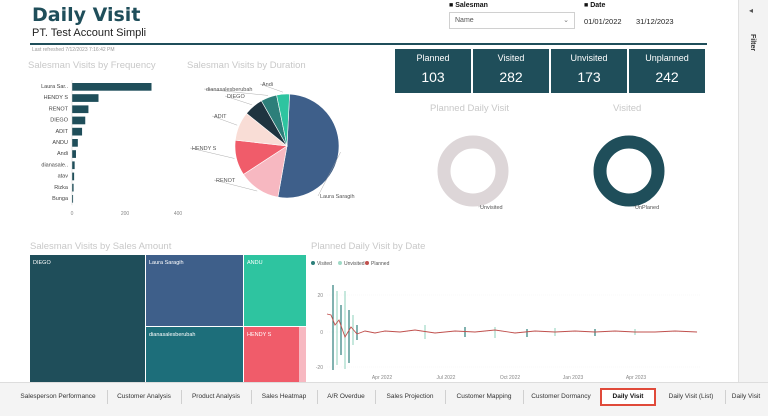  Describe the element at coordinates (753, 191) in the screenshot. I see `filter-pane` at that location.